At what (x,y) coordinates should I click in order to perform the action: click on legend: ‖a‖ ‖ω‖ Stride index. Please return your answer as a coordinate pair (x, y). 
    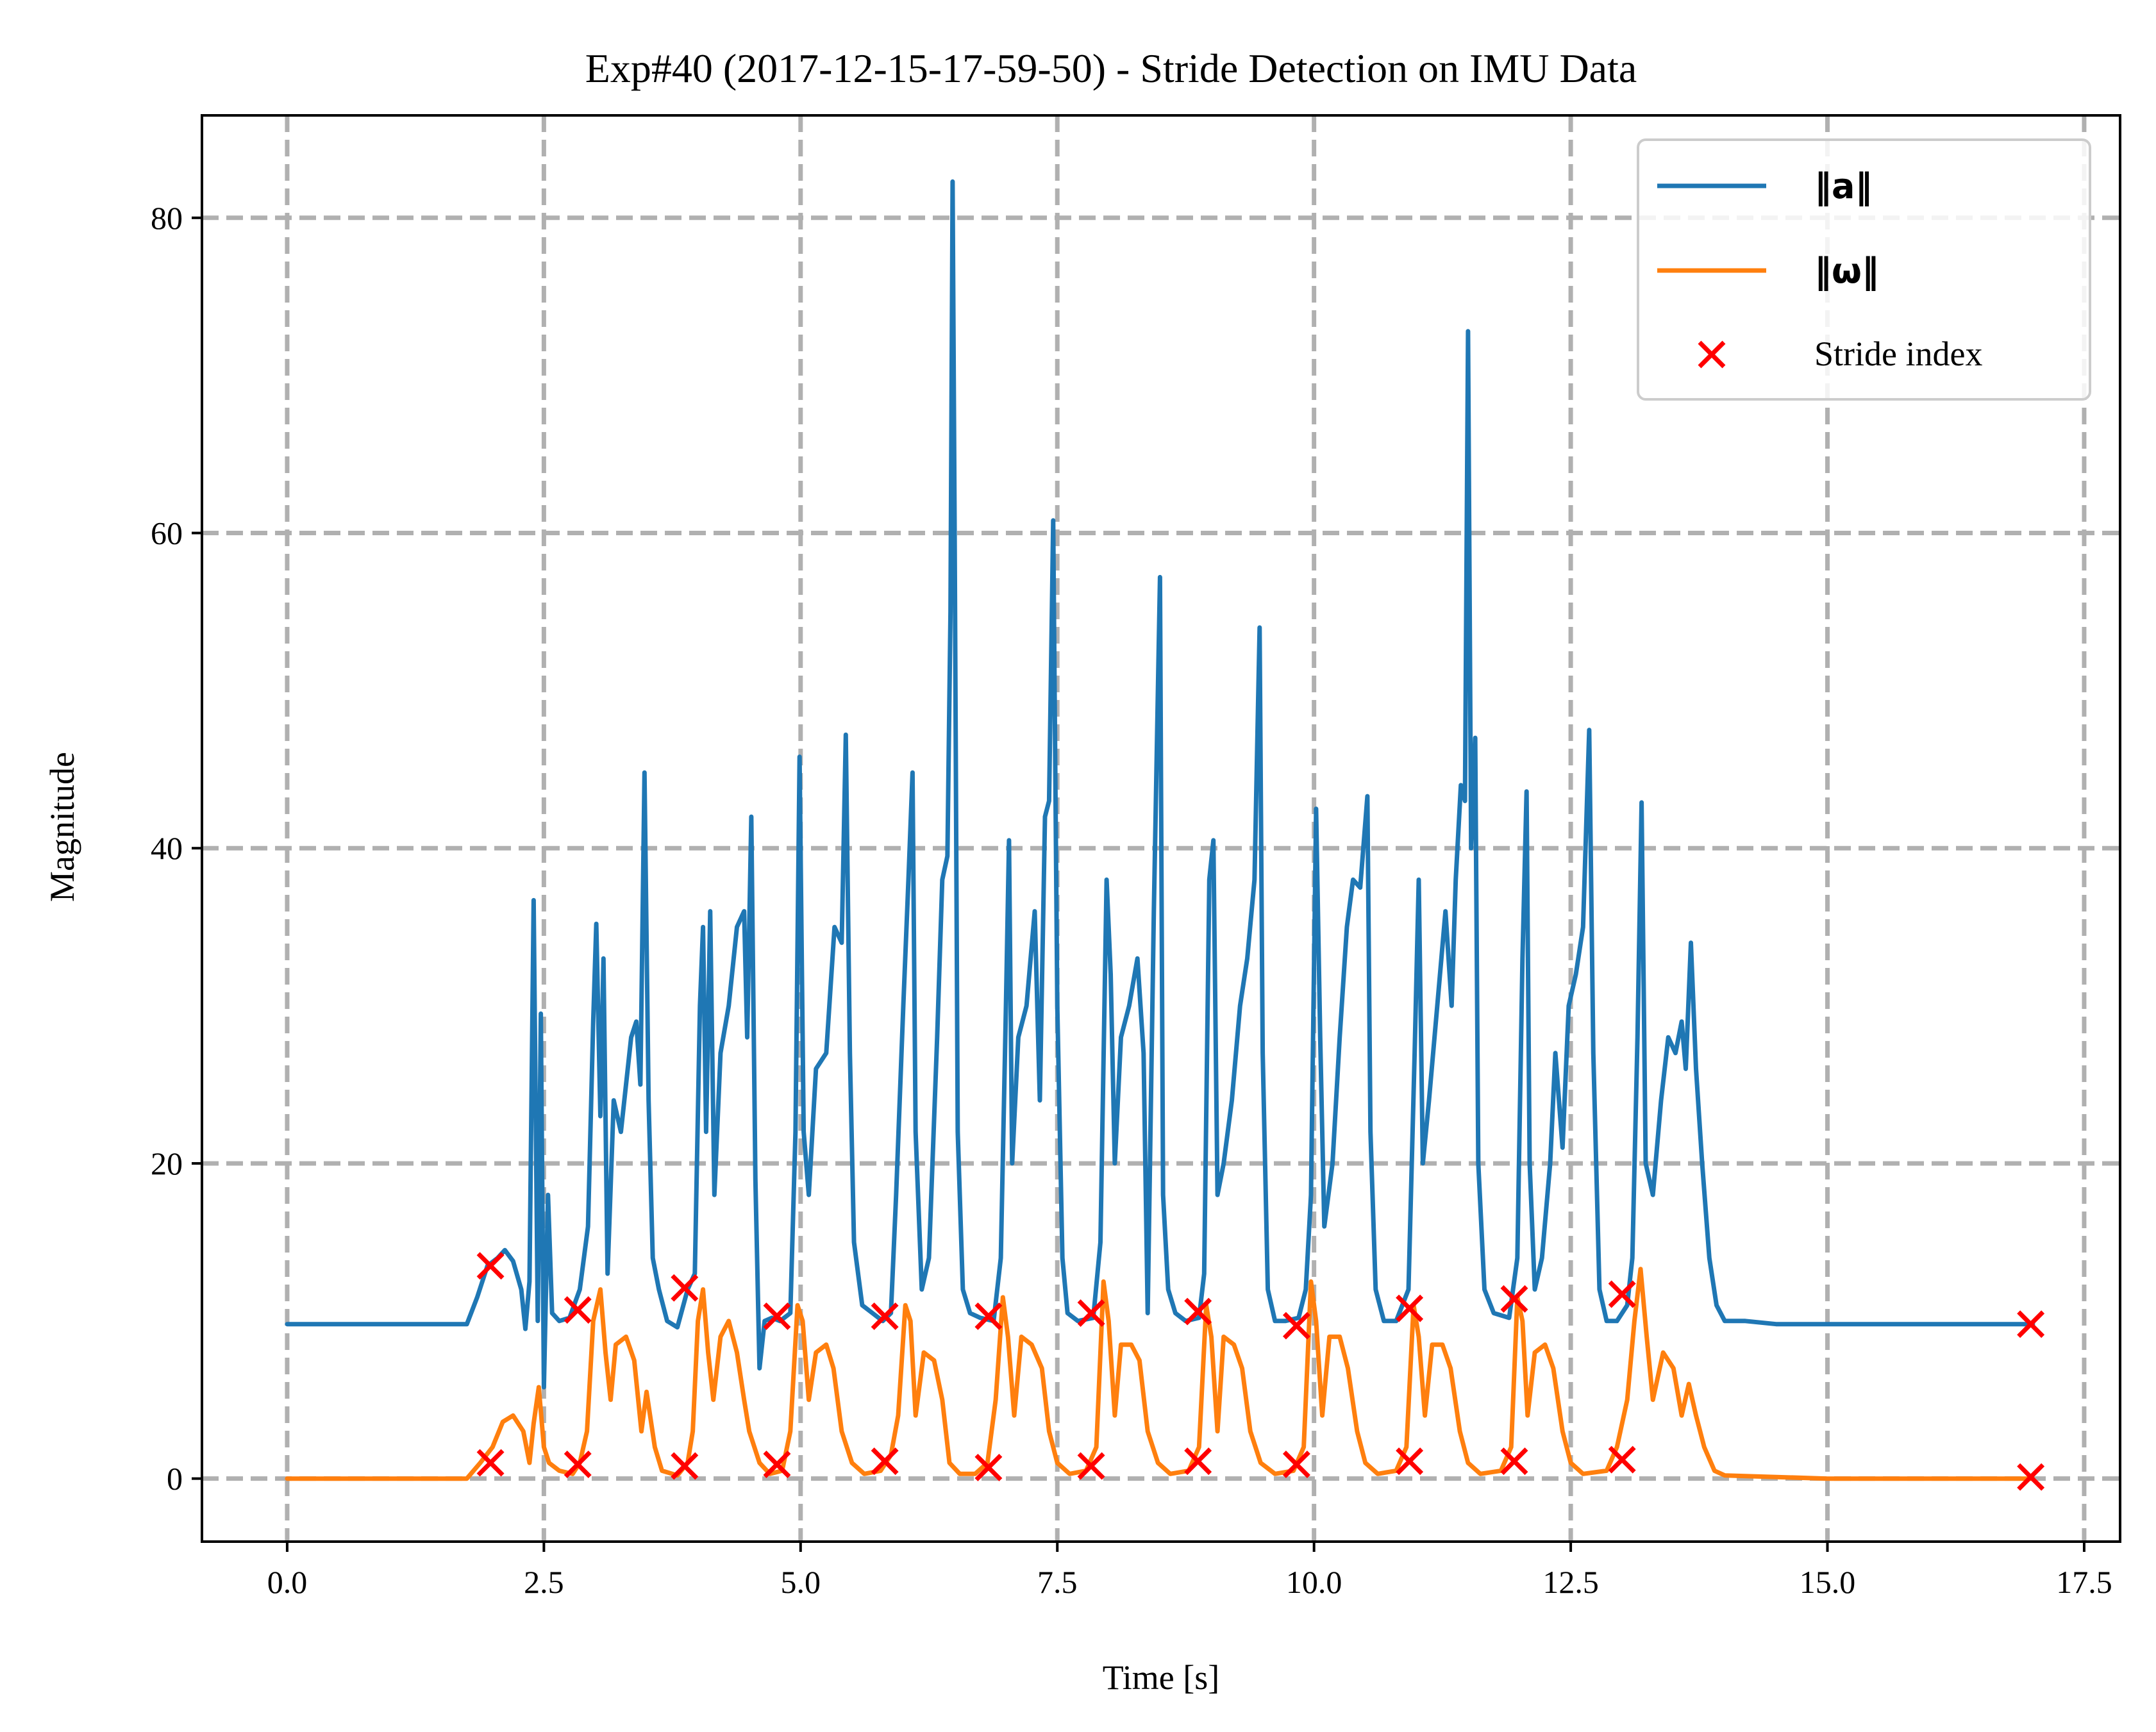
    Looking at the image, I should click on (1864, 269).